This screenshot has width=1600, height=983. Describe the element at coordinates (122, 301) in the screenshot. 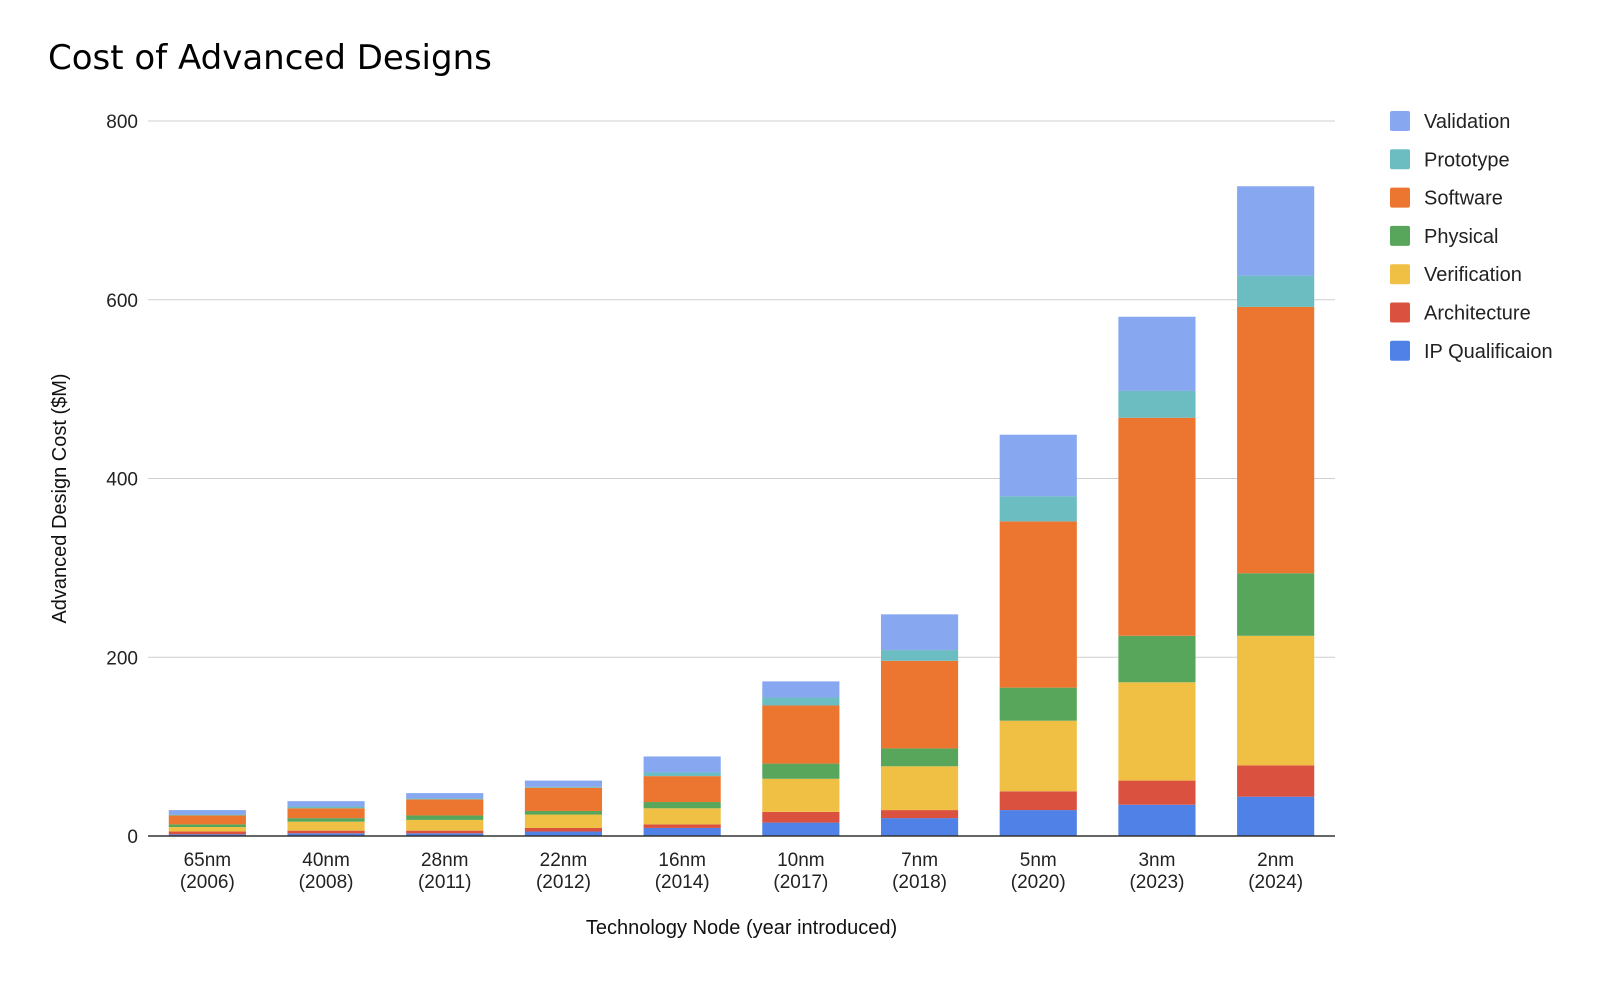

I see `y-tick-label: 600` at that location.